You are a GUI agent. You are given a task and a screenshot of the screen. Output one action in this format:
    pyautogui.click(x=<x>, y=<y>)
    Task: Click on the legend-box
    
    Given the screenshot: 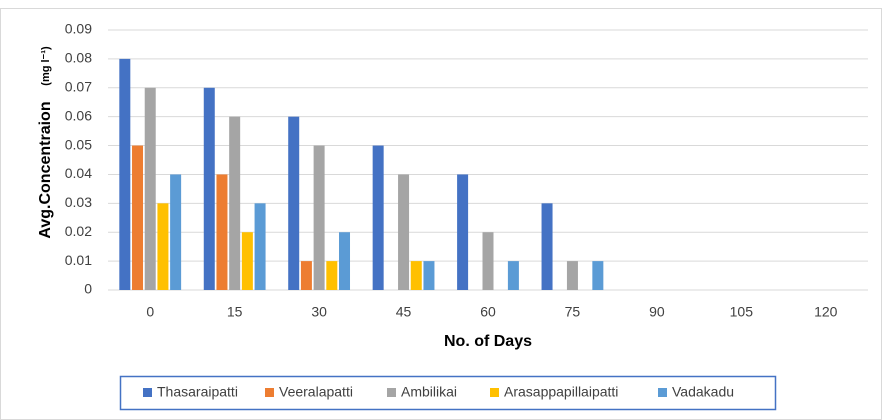 What is the action you would take?
    pyautogui.click(x=448, y=393)
    